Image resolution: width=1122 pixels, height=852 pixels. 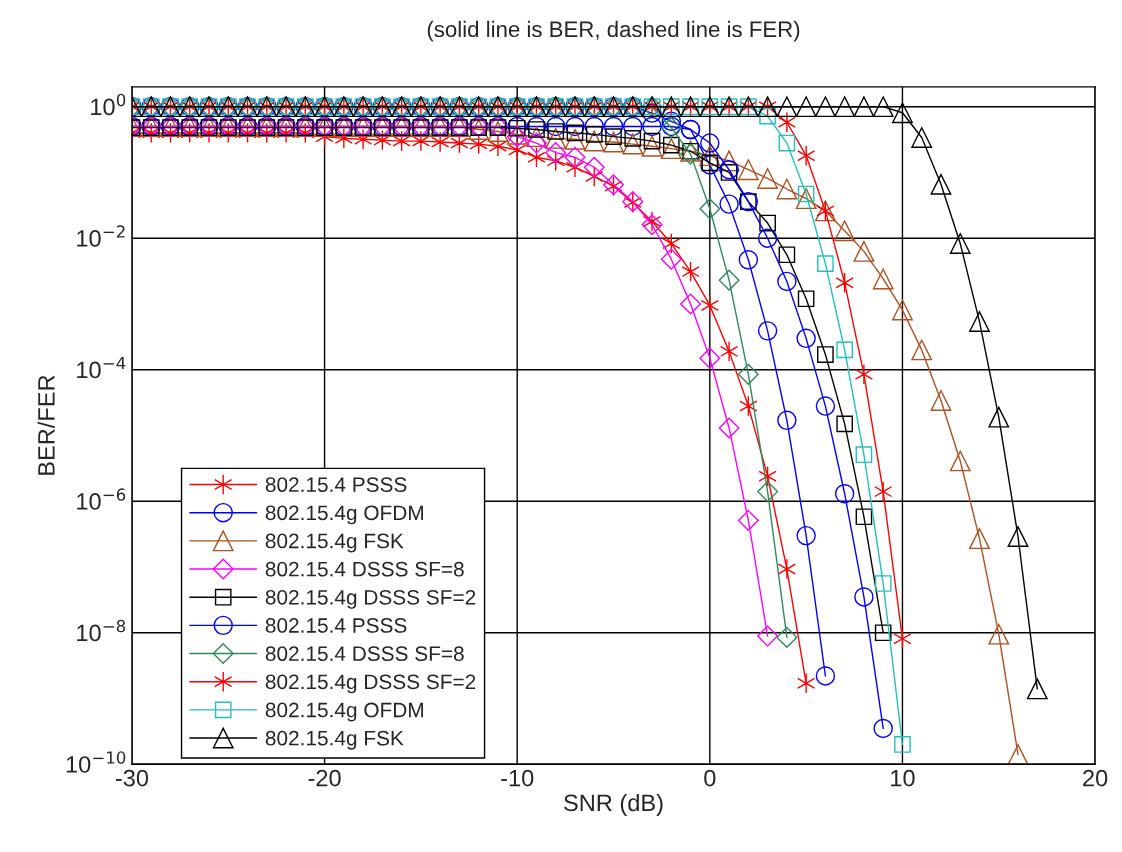 I want to click on x-tick-label: 10, so click(x=903, y=778).